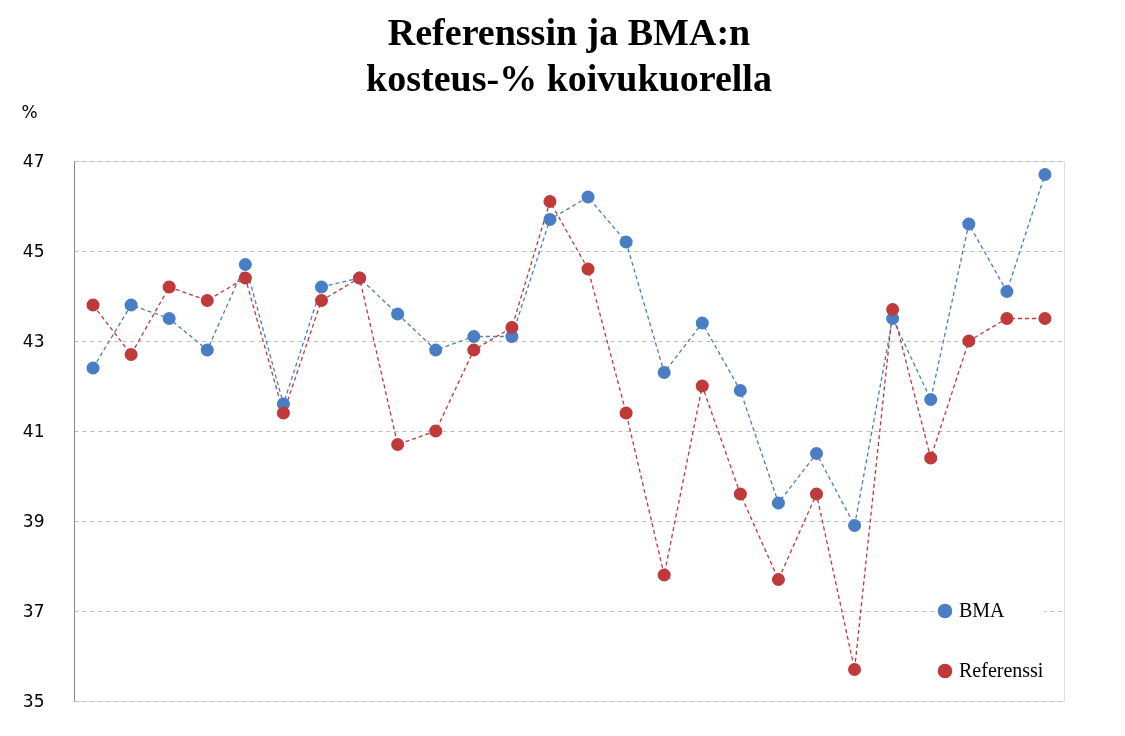 The image size is (1125, 736). Describe the element at coordinates (33, 160) in the screenshot. I see `y-tick-label: 47` at that location.